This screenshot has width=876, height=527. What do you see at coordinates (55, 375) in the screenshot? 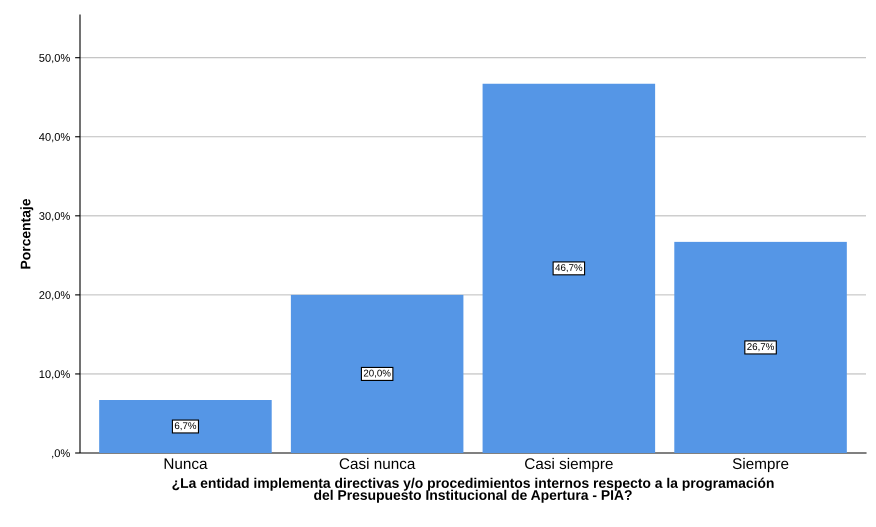
I see `y-tick-label: 10,0%` at bounding box center [55, 375].